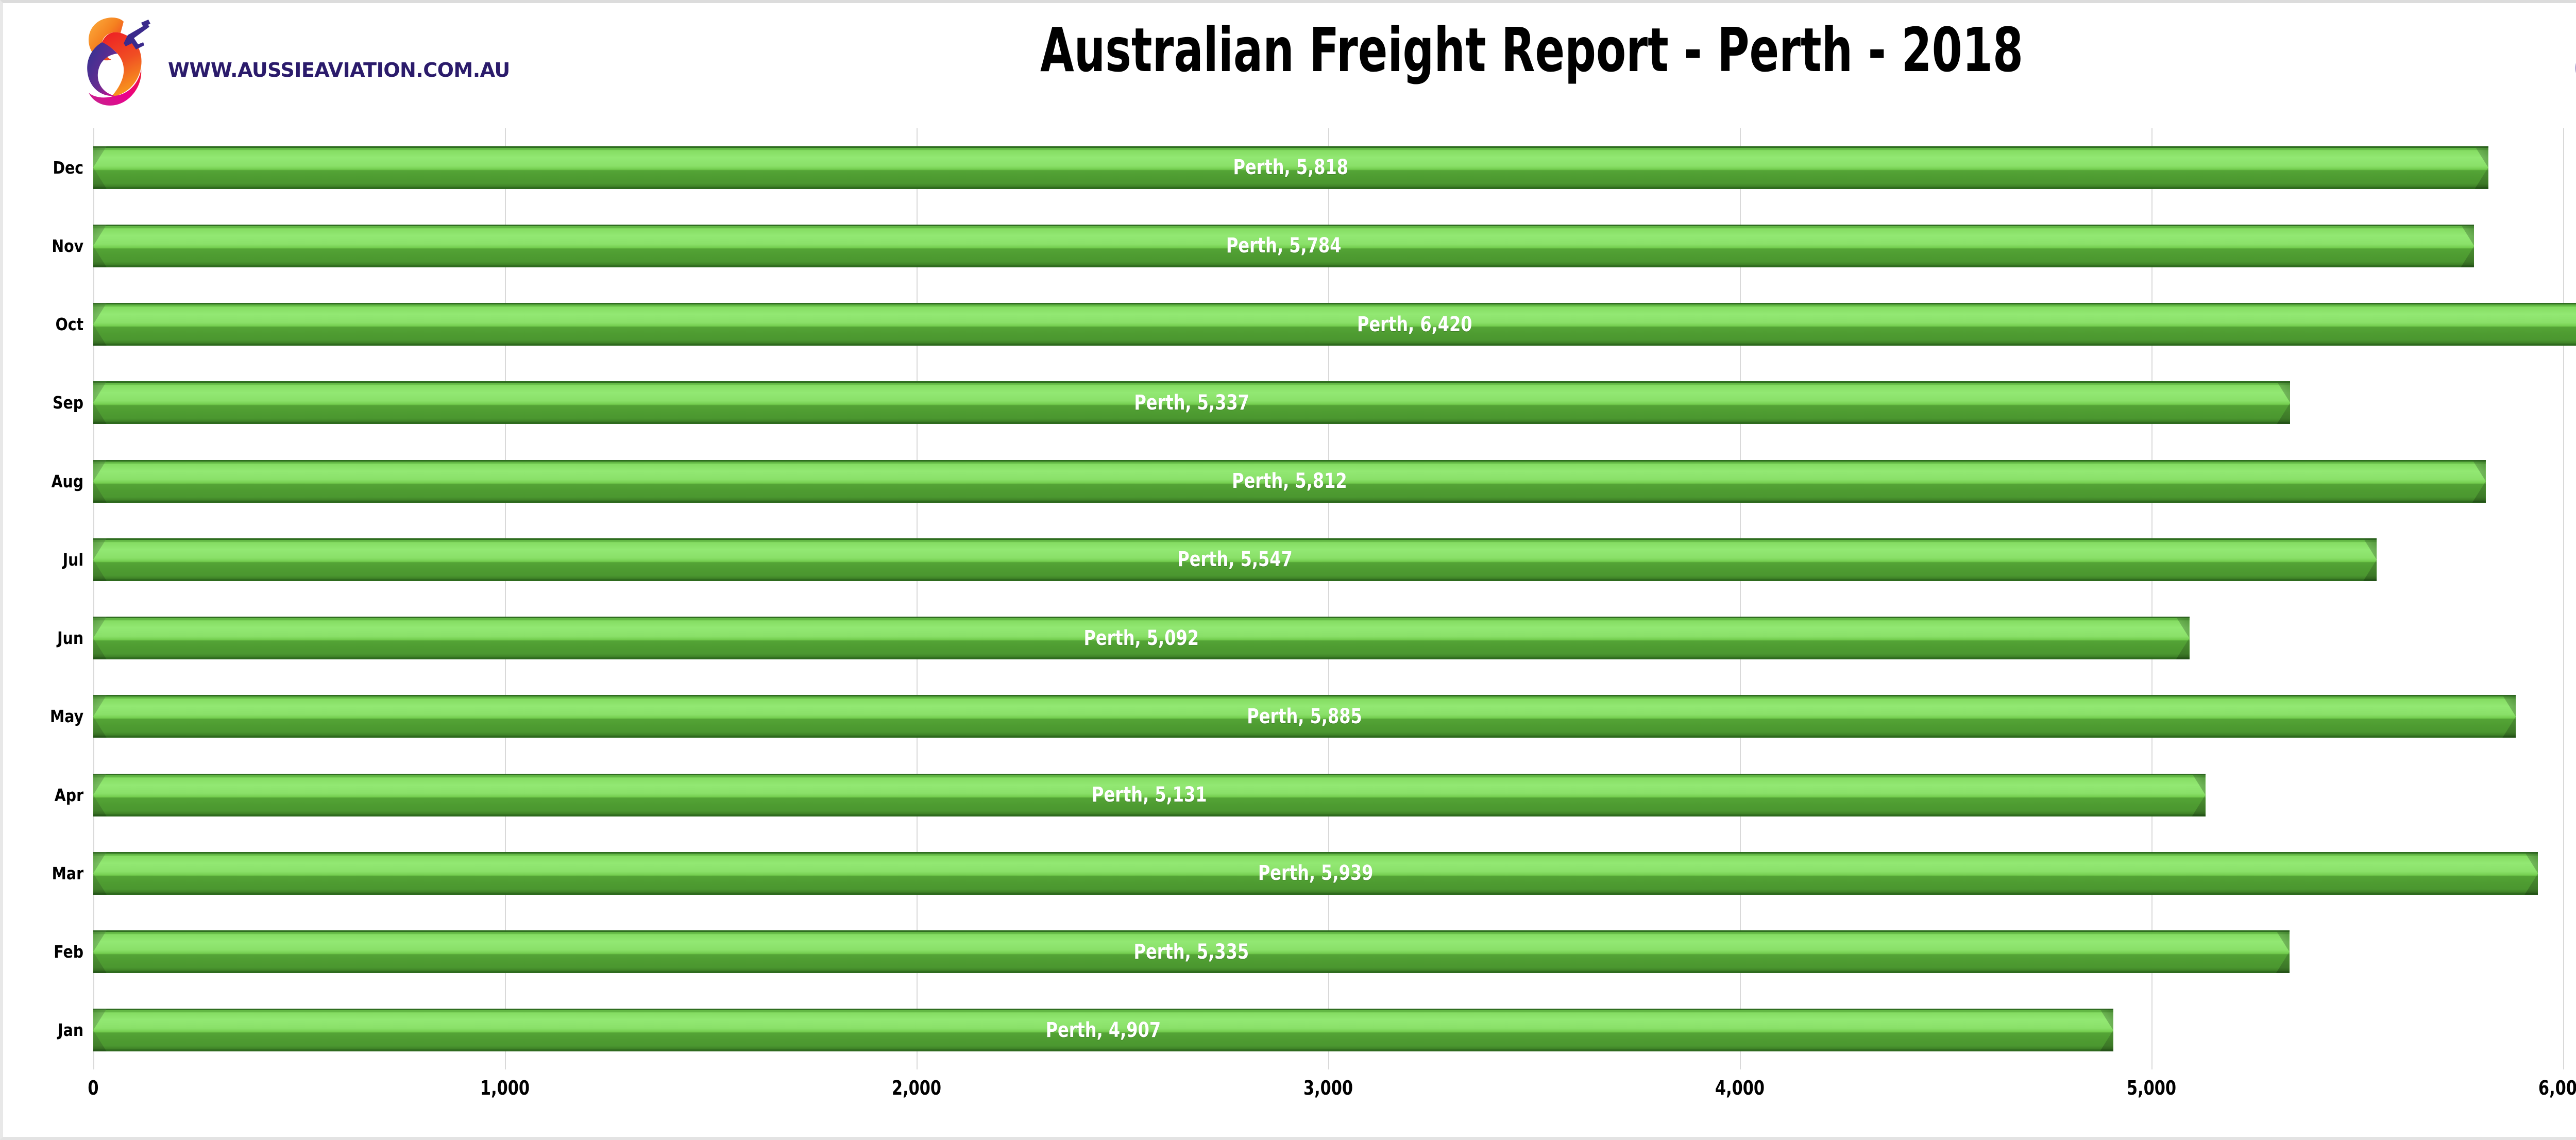 The image size is (2576, 1140). I want to click on logo-right: WWW.AUSSIEAVIATION.COM.AU, so click(2572, 61).